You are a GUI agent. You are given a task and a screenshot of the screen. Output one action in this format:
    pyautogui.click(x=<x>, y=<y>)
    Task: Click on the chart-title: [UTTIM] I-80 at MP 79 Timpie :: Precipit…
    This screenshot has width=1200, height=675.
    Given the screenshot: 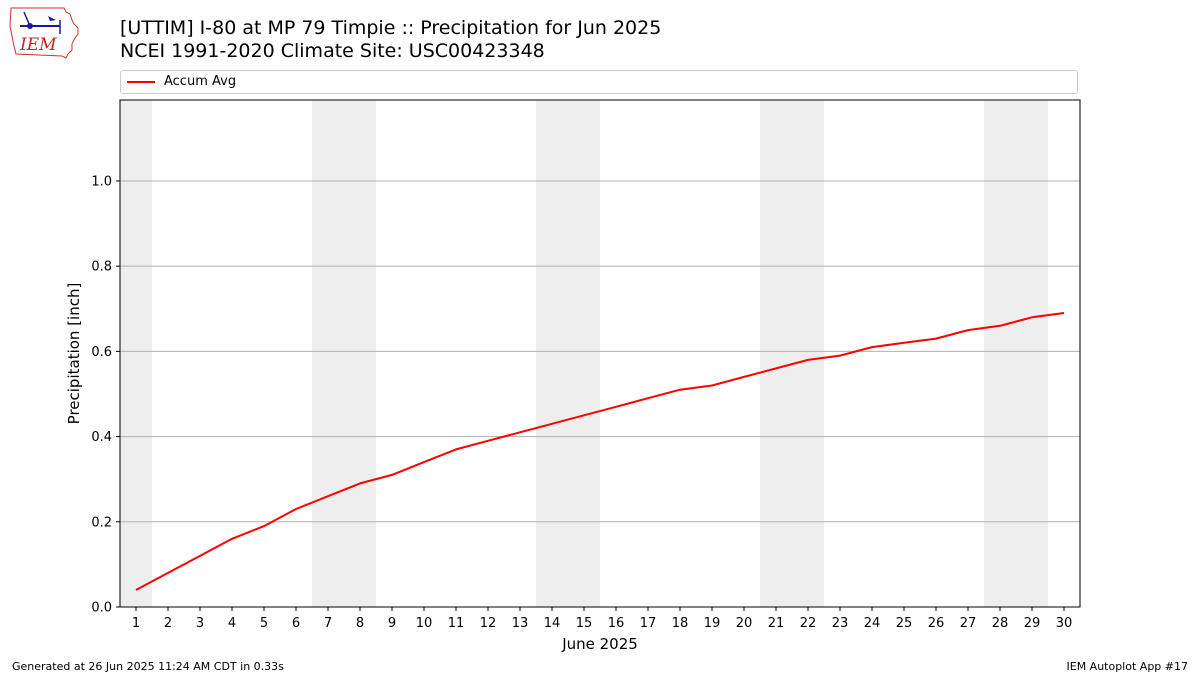 What is the action you would take?
    pyautogui.click(x=391, y=28)
    